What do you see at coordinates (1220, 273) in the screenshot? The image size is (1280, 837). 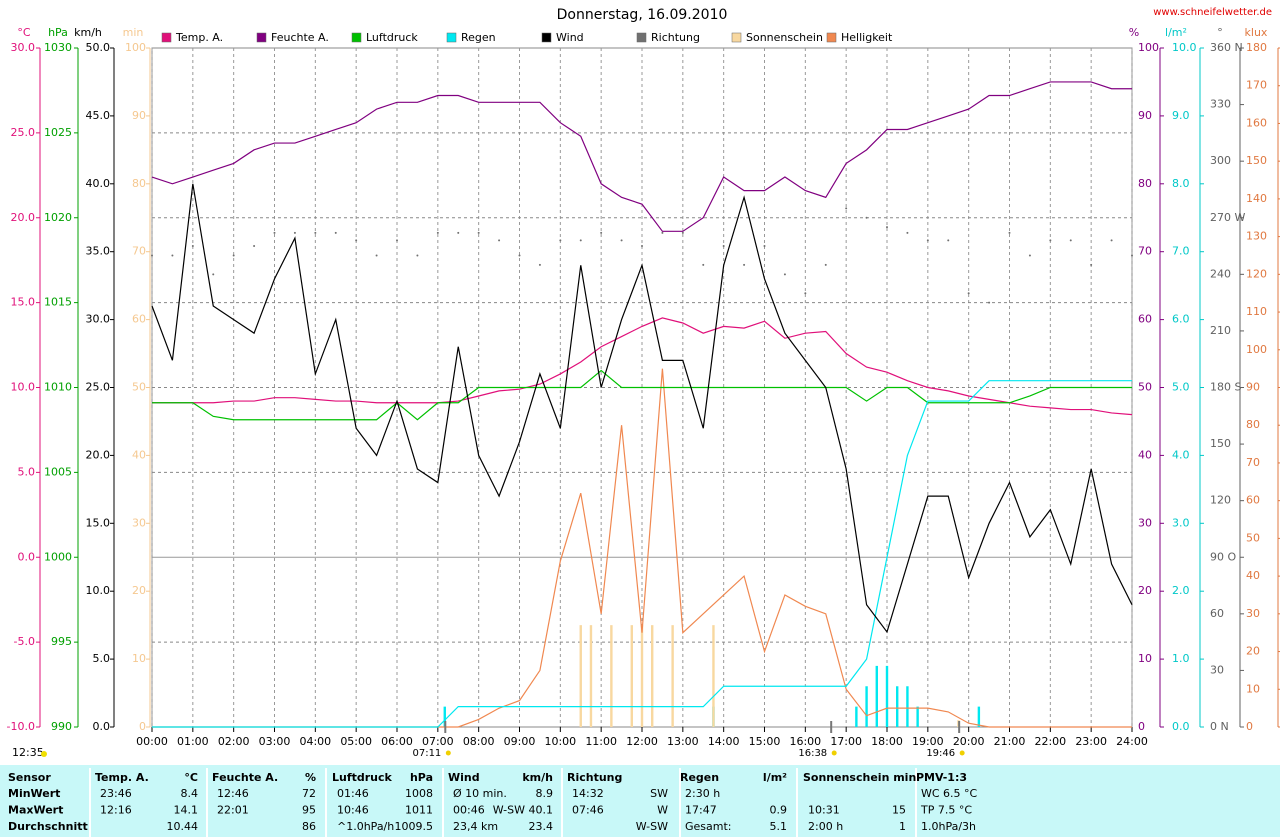 I see `y-tick-label: 240` at bounding box center [1220, 273].